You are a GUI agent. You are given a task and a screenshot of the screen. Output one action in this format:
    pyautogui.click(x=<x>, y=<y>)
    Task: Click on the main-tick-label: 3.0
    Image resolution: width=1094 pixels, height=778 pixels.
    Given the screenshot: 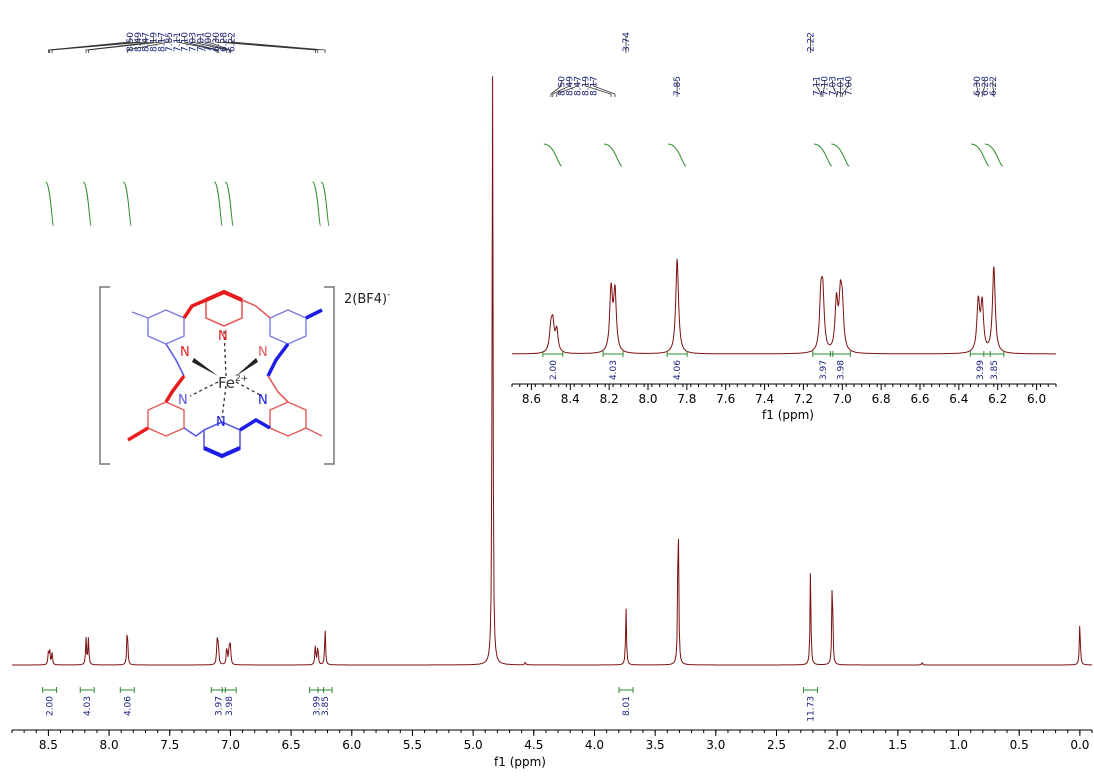 What is the action you would take?
    pyautogui.click(x=715, y=745)
    